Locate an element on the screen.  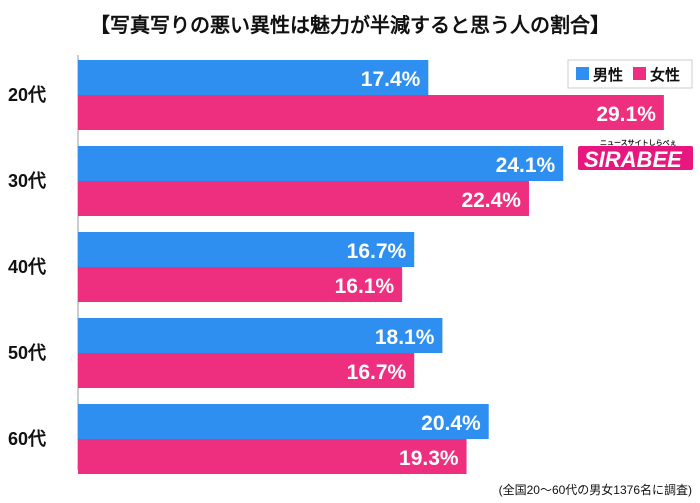
sirabee-logo: ニュースサイトしらべぇ SIRABEE is located at coordinates (635, 155).